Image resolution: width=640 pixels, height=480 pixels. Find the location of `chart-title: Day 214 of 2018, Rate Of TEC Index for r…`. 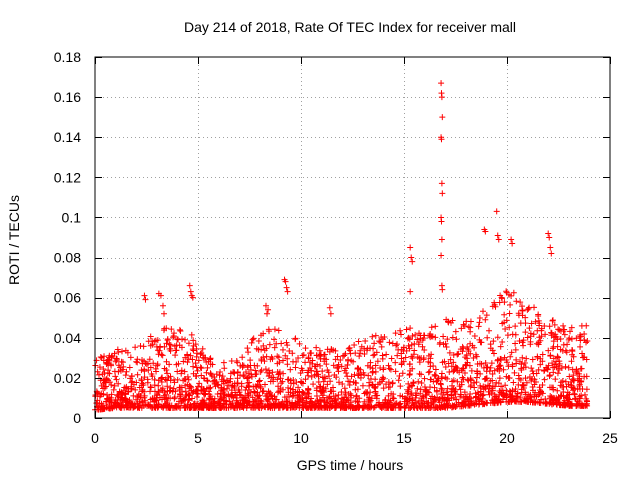

chart-title: Day 214 of 2018, Rate Of TEC Index for r… is located at coordinates (350, 27).